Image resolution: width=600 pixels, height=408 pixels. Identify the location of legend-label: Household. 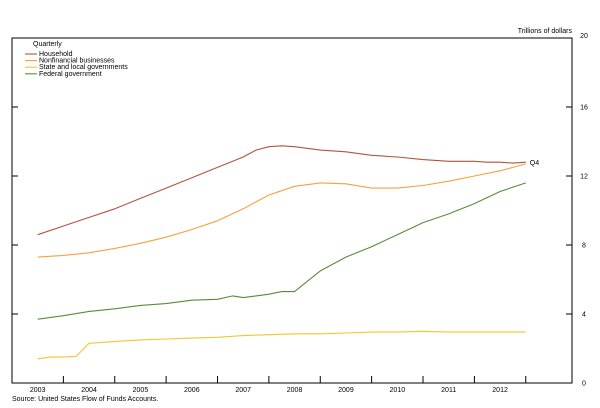
(56, 54).